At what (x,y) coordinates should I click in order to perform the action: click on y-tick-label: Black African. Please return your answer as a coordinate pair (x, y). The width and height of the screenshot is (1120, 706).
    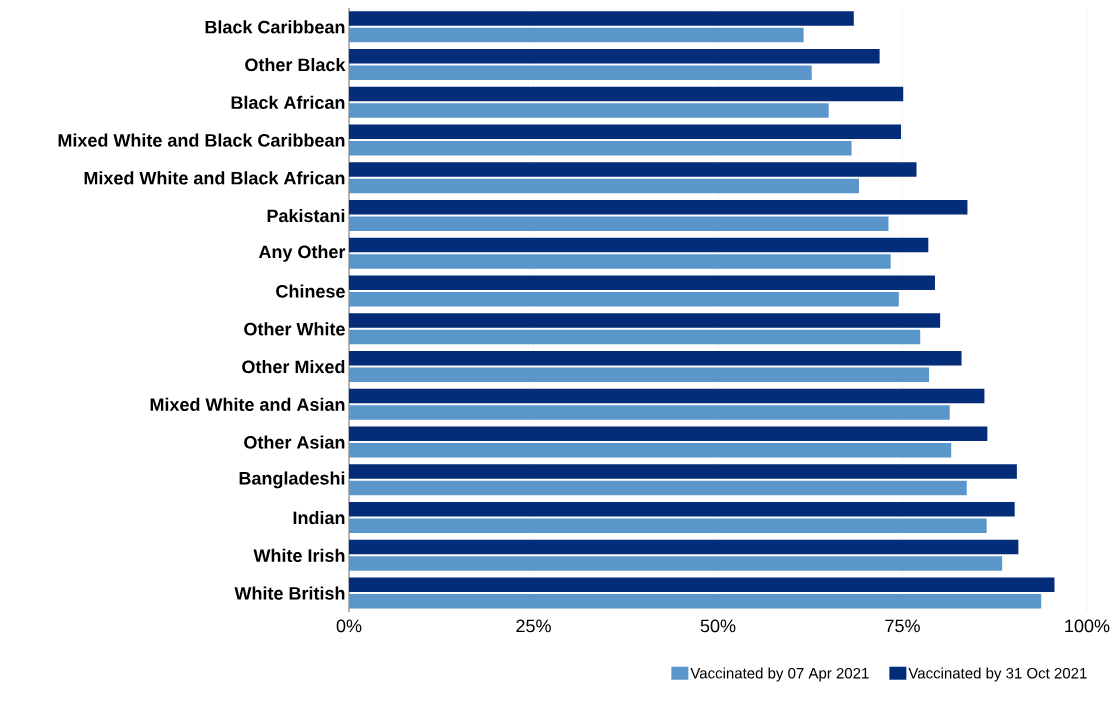
    Looking at the image, I should click on (288, 102).